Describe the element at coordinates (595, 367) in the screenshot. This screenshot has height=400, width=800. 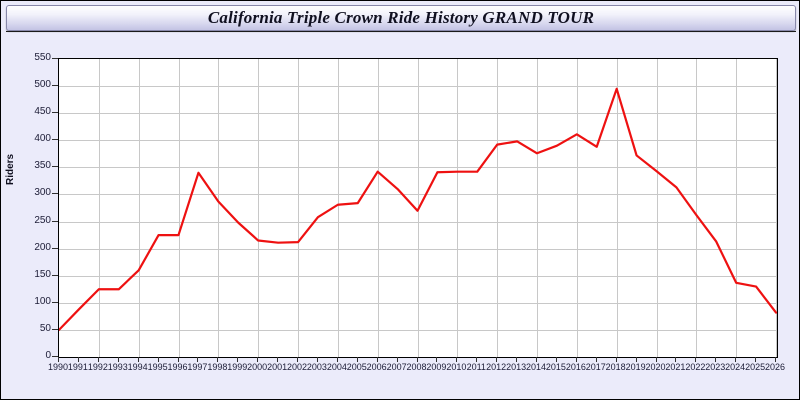
I see `x-axis-tick-label: 2017` at that location.